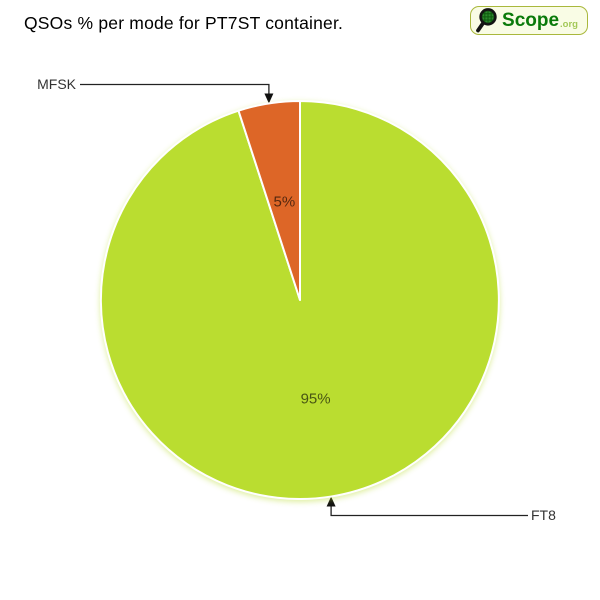 This screenshot has height=600, width=600. What do you see at coordinates (316, 398) in the screenshot?
I see `pie-data-label-ft8: 95%` at bounding box center [316, 398].